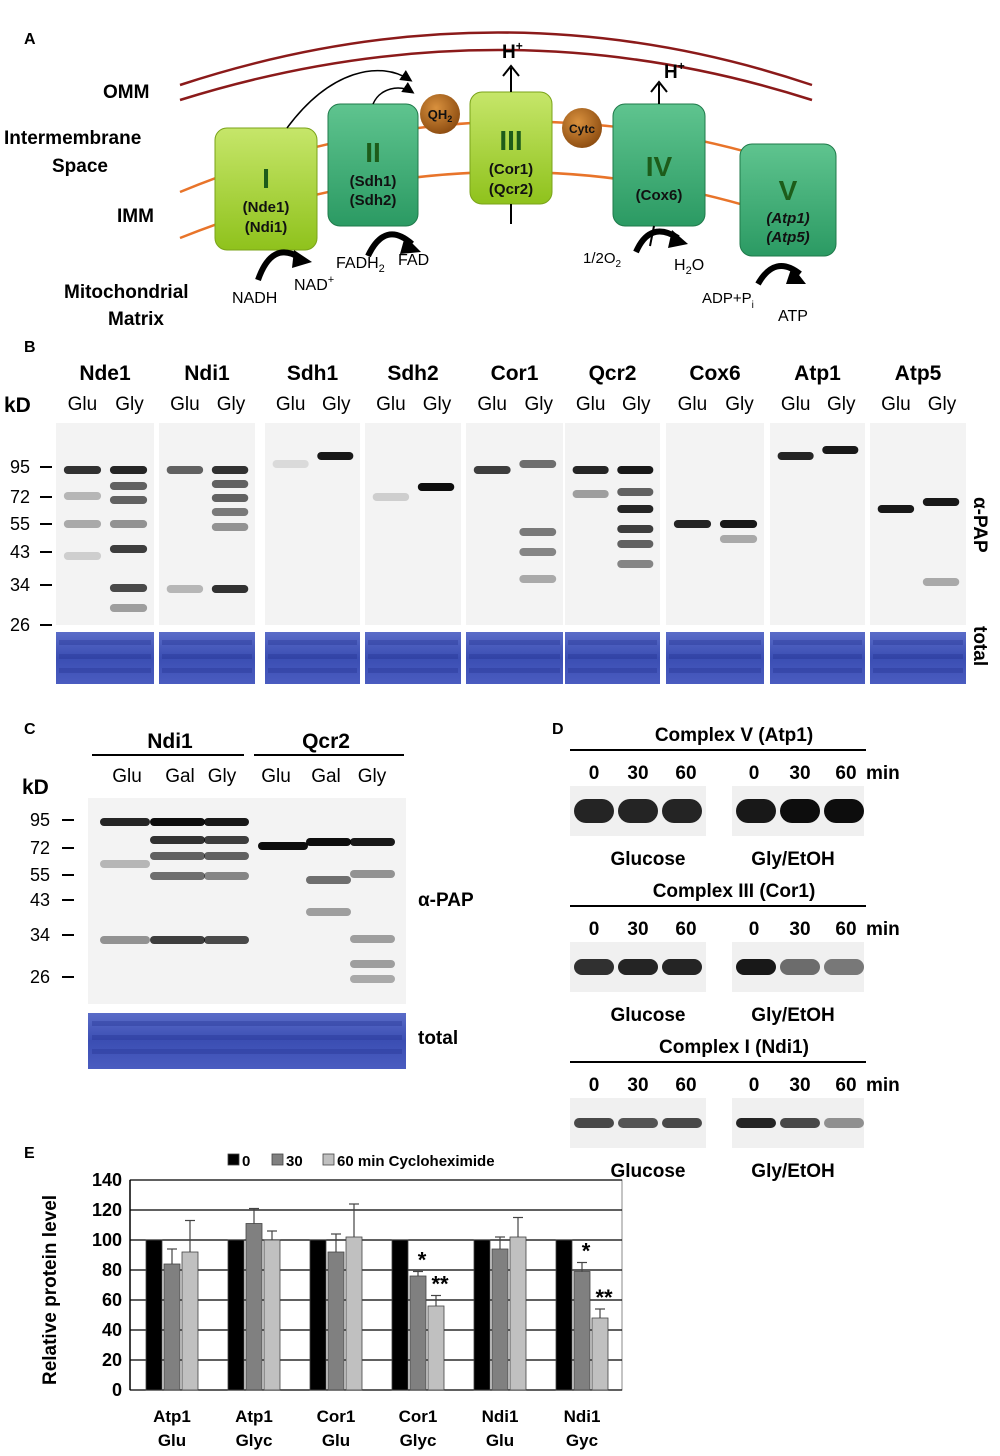  I want to click on y-tick-label: 40, so click(112, 1330).